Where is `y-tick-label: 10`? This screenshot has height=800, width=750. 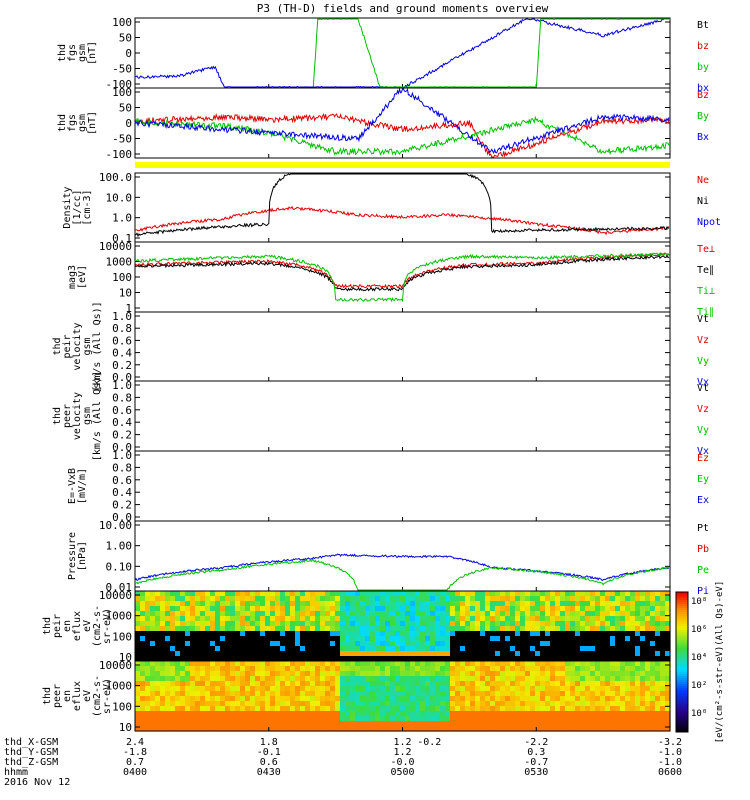
y-tick-label: 10 is located at coordinates (125, 657).